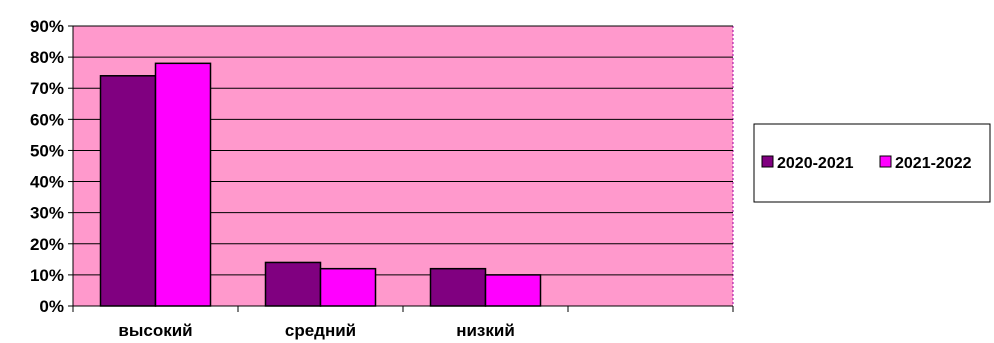 The height and width of the screenshot is (343, 994). Describe the element at coordinates (458, 287) in the screenshot. I see `bar-2020-2021-низкий` at that location.